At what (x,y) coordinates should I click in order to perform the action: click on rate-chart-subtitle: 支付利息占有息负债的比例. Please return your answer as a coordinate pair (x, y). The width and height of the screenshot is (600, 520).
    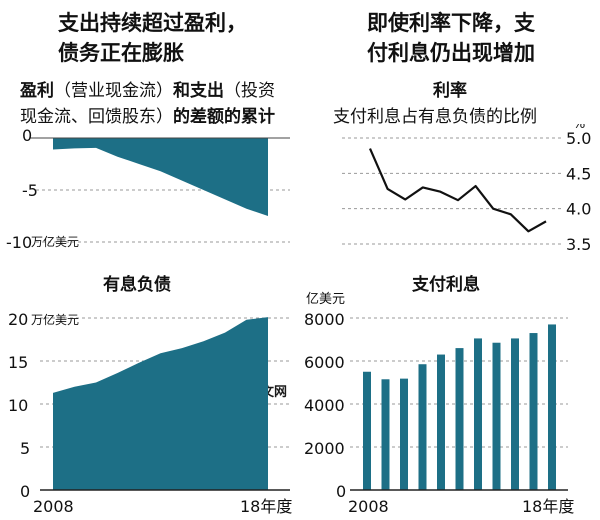
    Looking at the image, I should click on (435, 117).